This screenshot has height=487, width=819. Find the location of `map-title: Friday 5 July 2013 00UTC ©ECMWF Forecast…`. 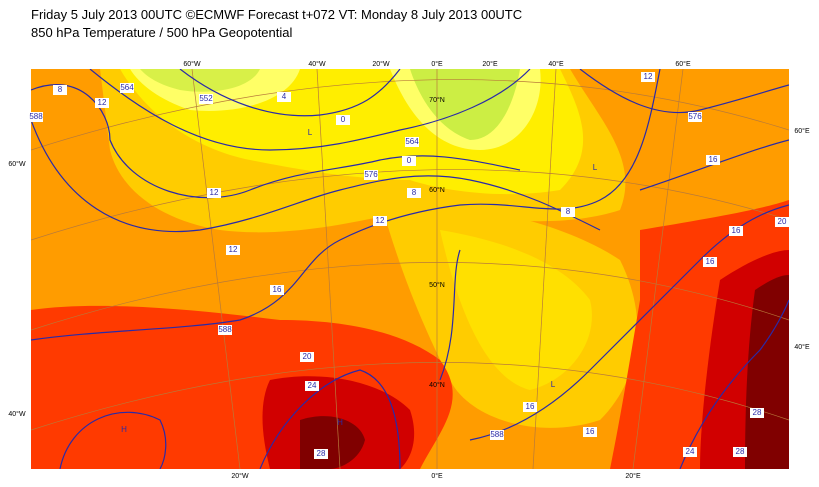

map-title: Friday 5 July 2013 00UTC ©ECMWF Forecast… is located at coordinates (277, 14).